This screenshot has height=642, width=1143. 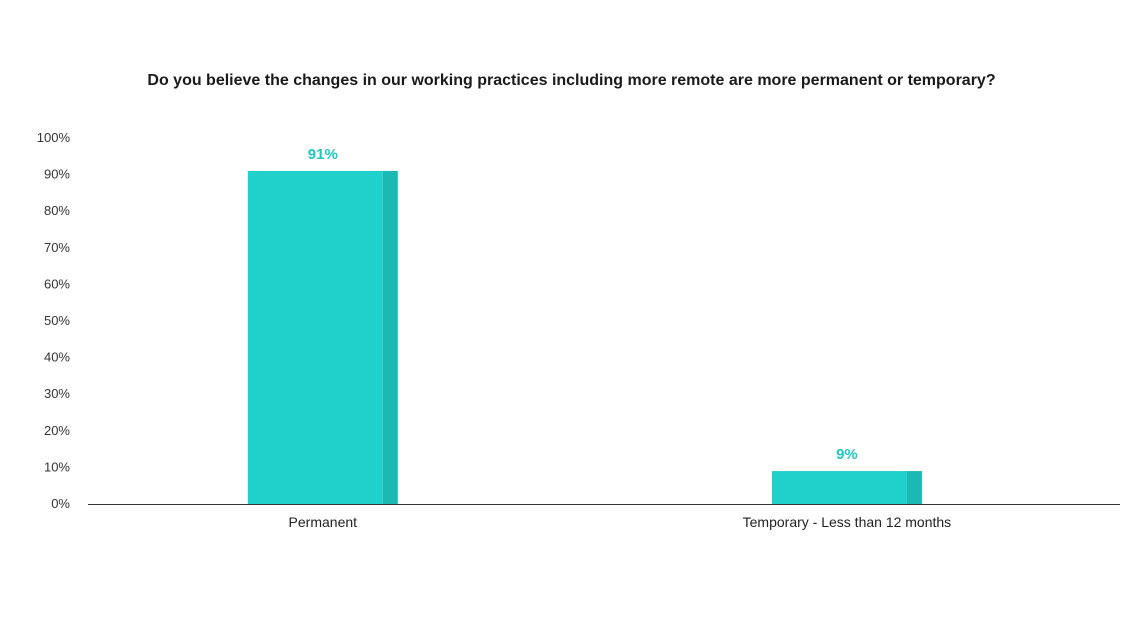 What do you see at coordinates (57, 210) in the screenshot?
I see `y-tick-label: 80%` at bounding box center [57, 210].